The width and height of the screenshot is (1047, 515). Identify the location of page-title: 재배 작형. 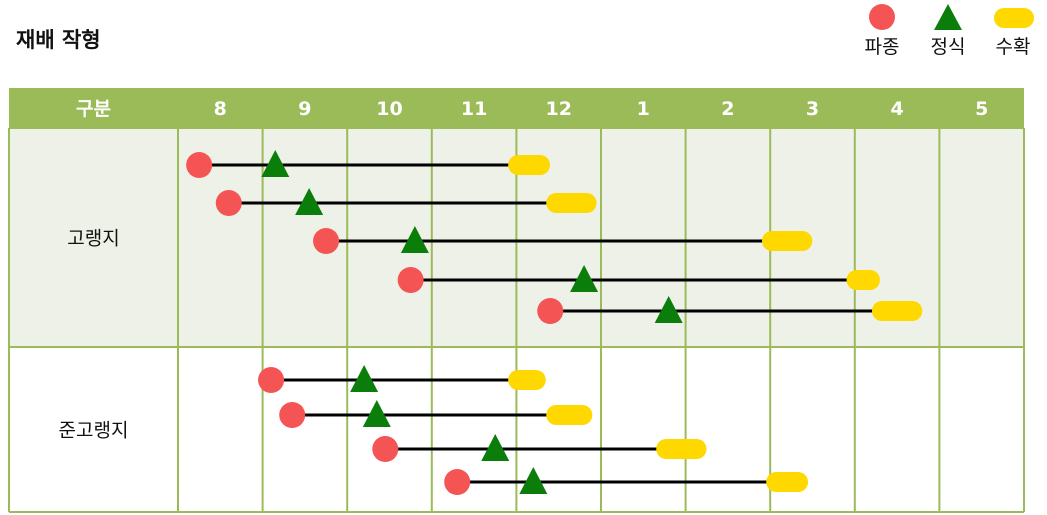
(58, 40).